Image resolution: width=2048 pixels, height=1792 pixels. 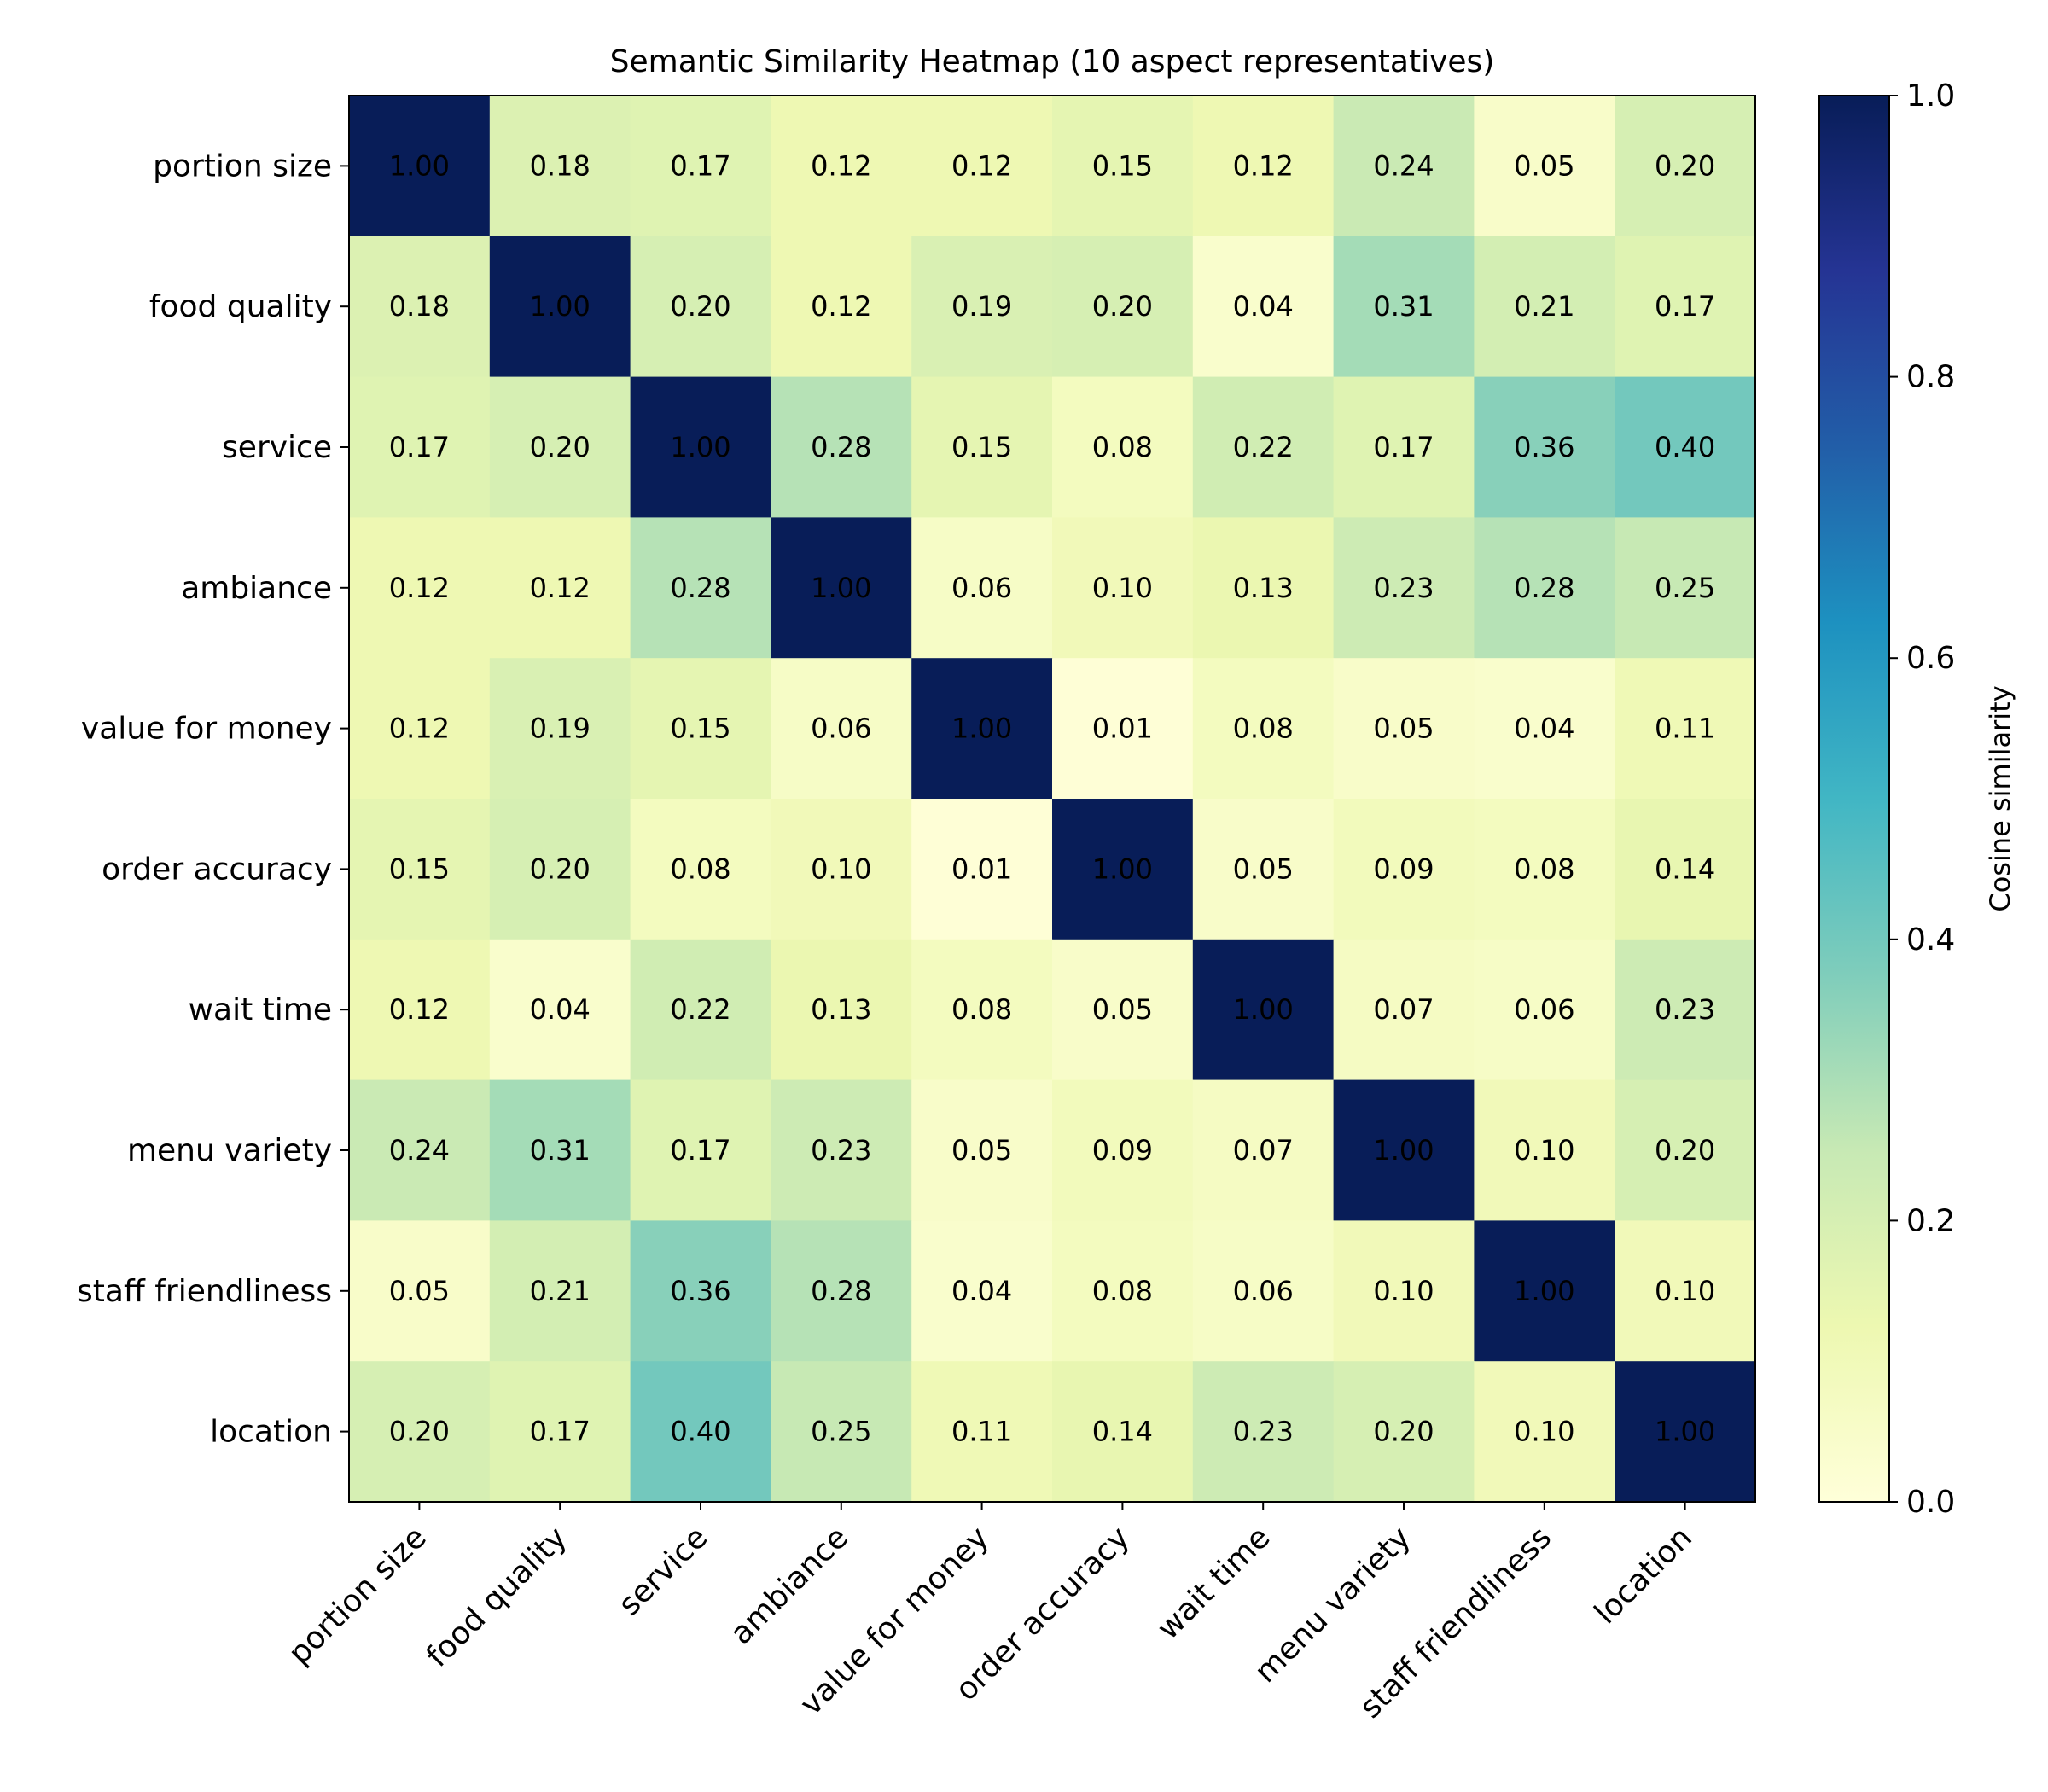 What do you see at coordinates (206, 729) in the screenshot?
I see `y-tick-label: value for money` at bounding box center [206, 729].